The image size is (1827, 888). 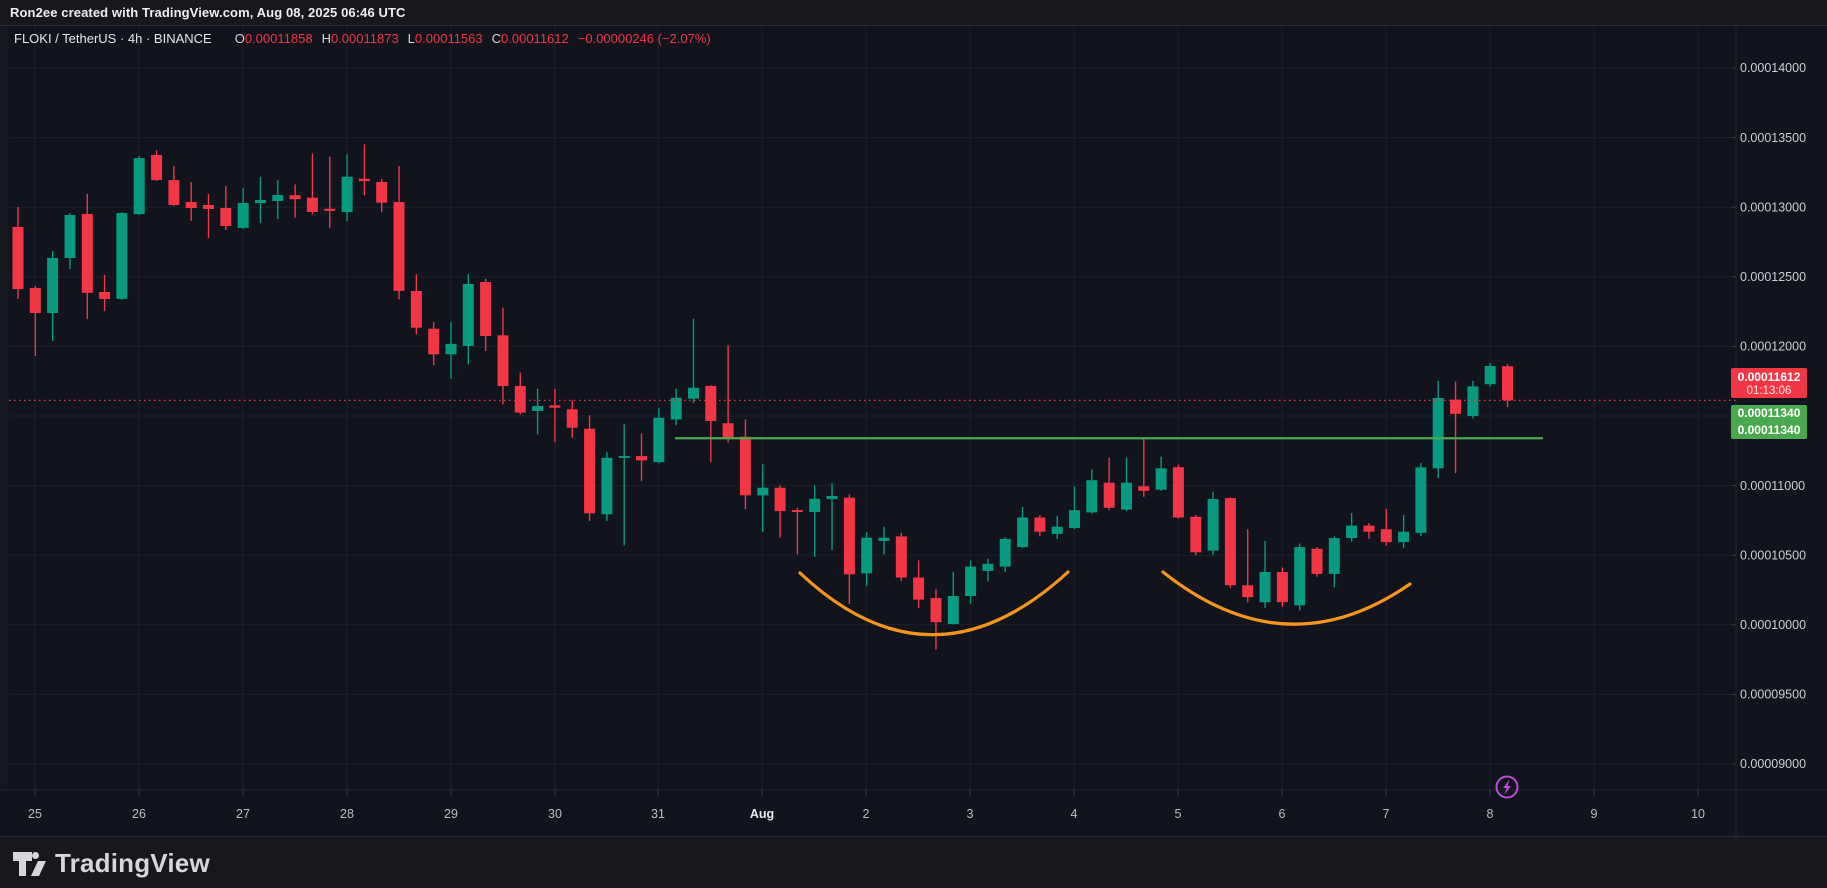 I want to click on price-tick-label: 0.00010000, so click(x=1773, y=625).